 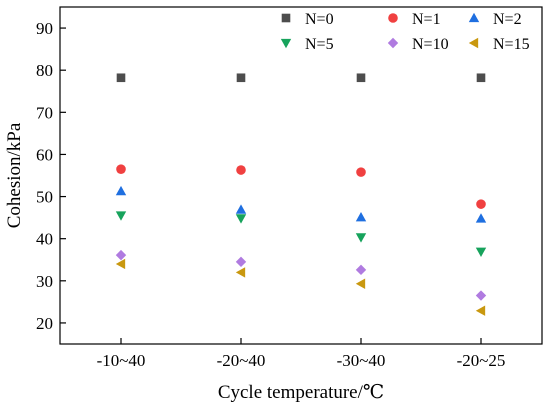 I want to click on x-tick-label: -10~40, so click(x=121, y=360).